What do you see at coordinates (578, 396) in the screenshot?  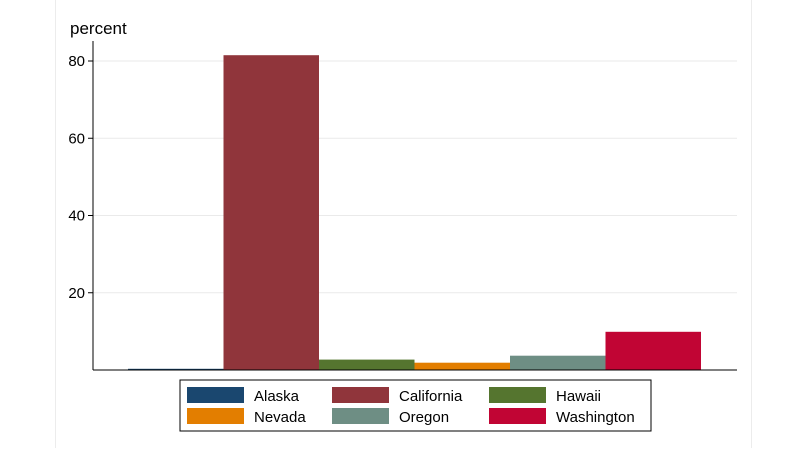 I see `legend-label-hawaii: Hawaii` at bounding box center [578, 396].